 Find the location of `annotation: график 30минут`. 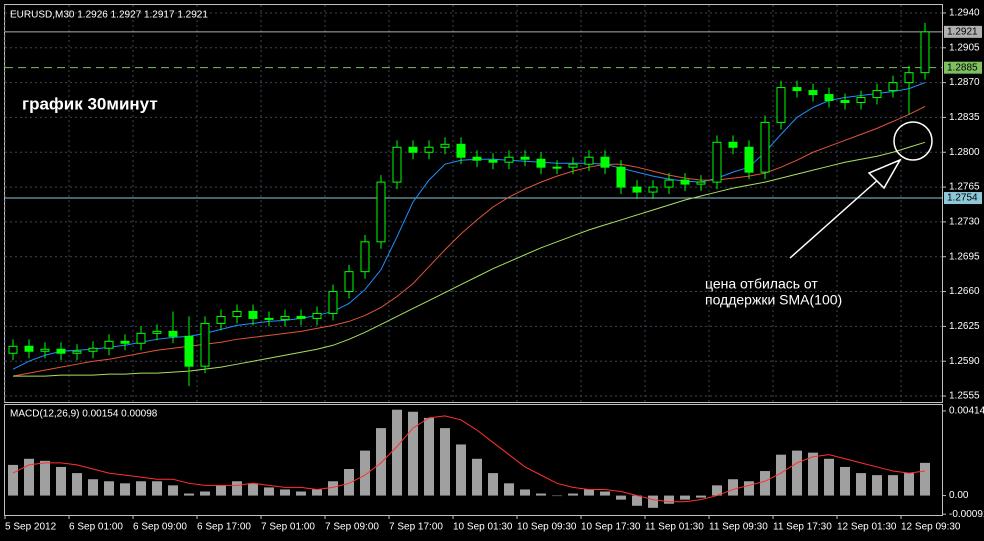

annotation: график 30минут is located at coordinates (90, 103).